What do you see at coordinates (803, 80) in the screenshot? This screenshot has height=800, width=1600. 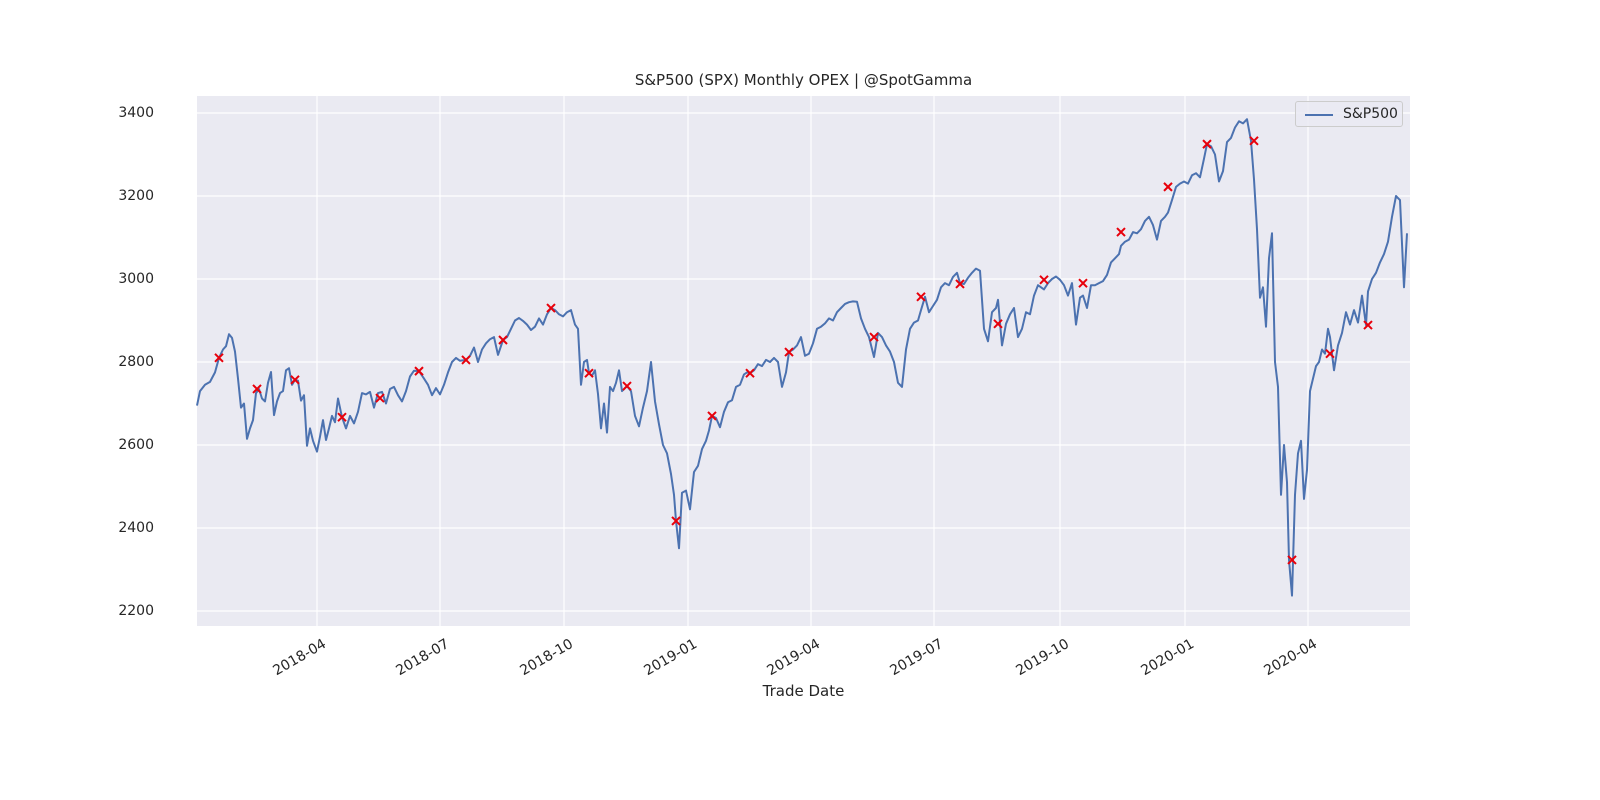 I see `chart-title: S&P500 (SPX) Monthly OPEX | @SpotGamma` at bounding box center [803, 80].